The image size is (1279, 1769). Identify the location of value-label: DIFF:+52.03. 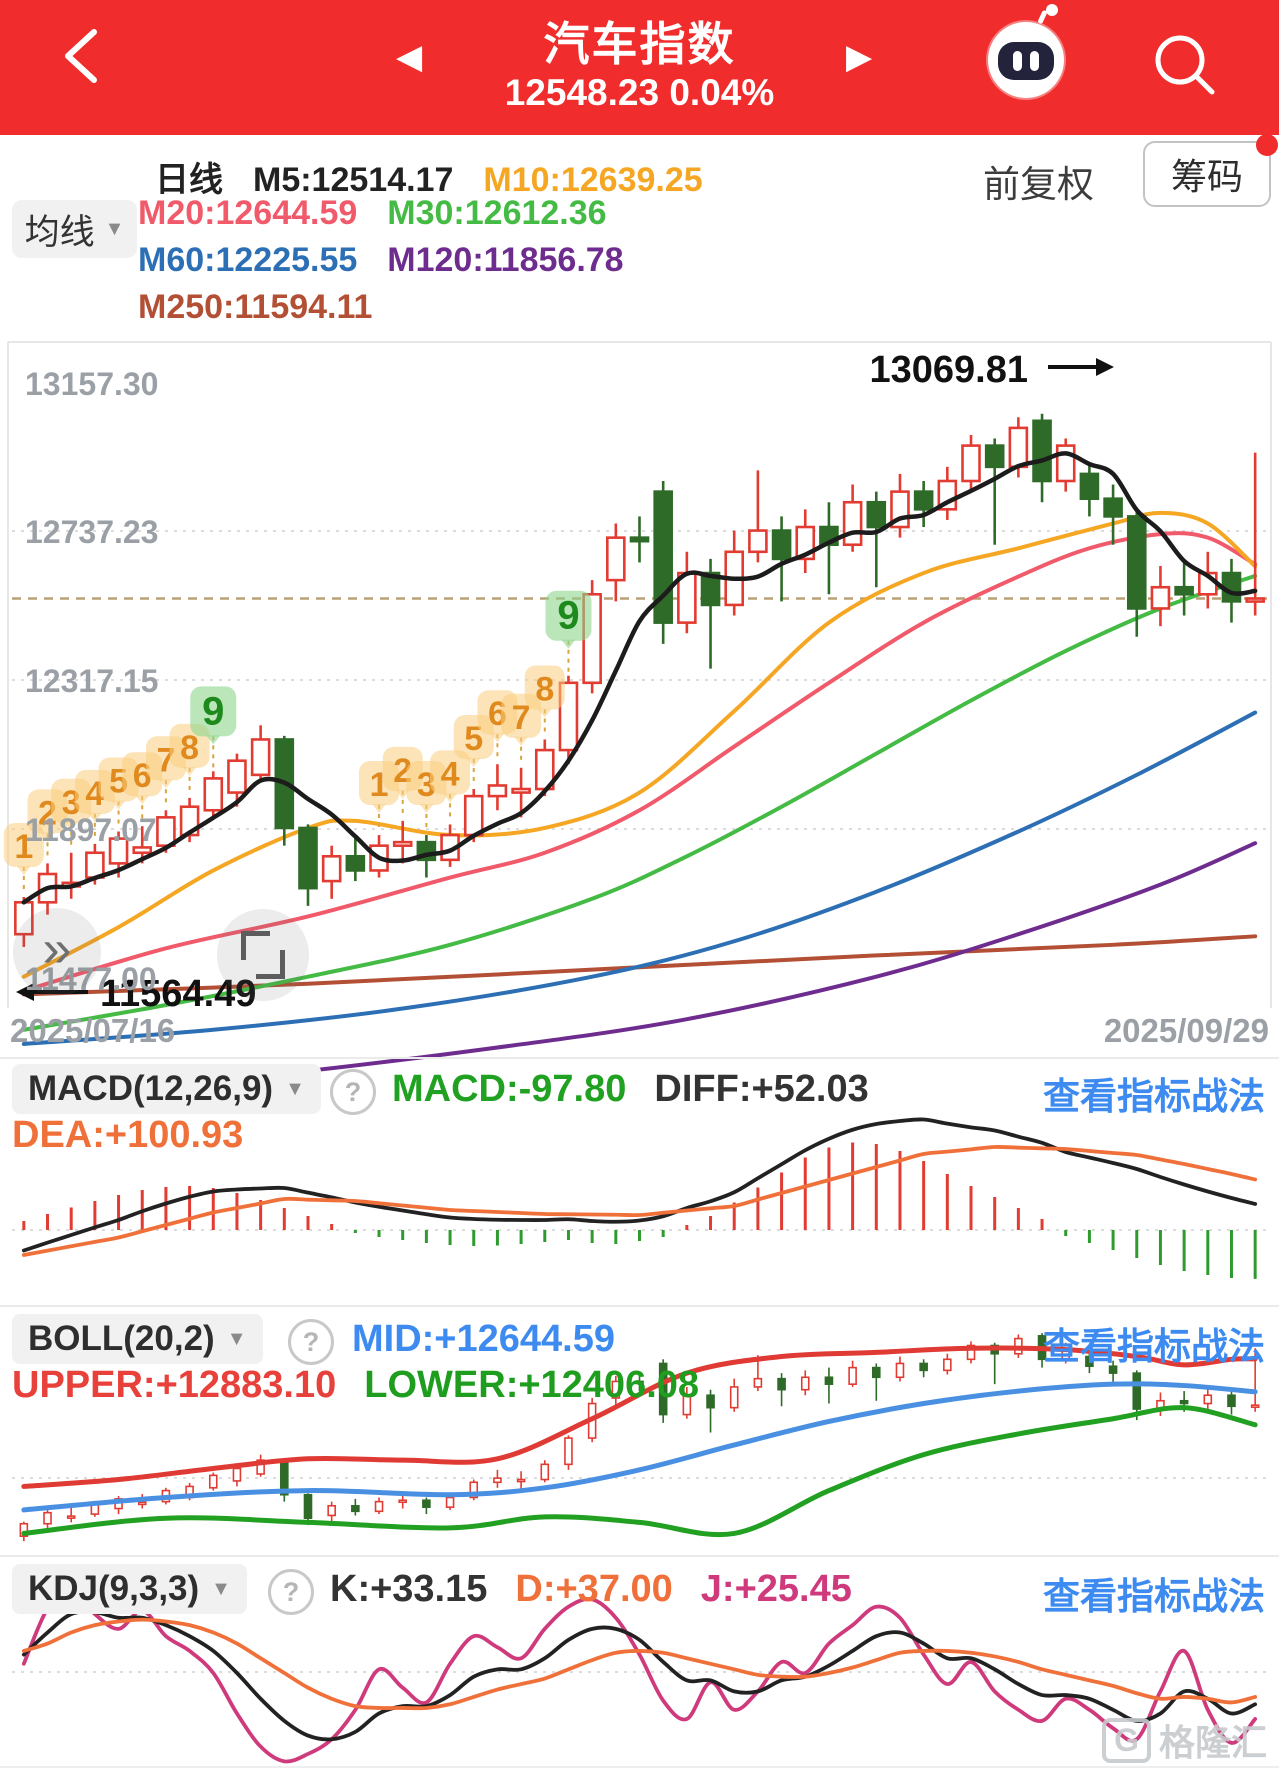
(761, 1089).